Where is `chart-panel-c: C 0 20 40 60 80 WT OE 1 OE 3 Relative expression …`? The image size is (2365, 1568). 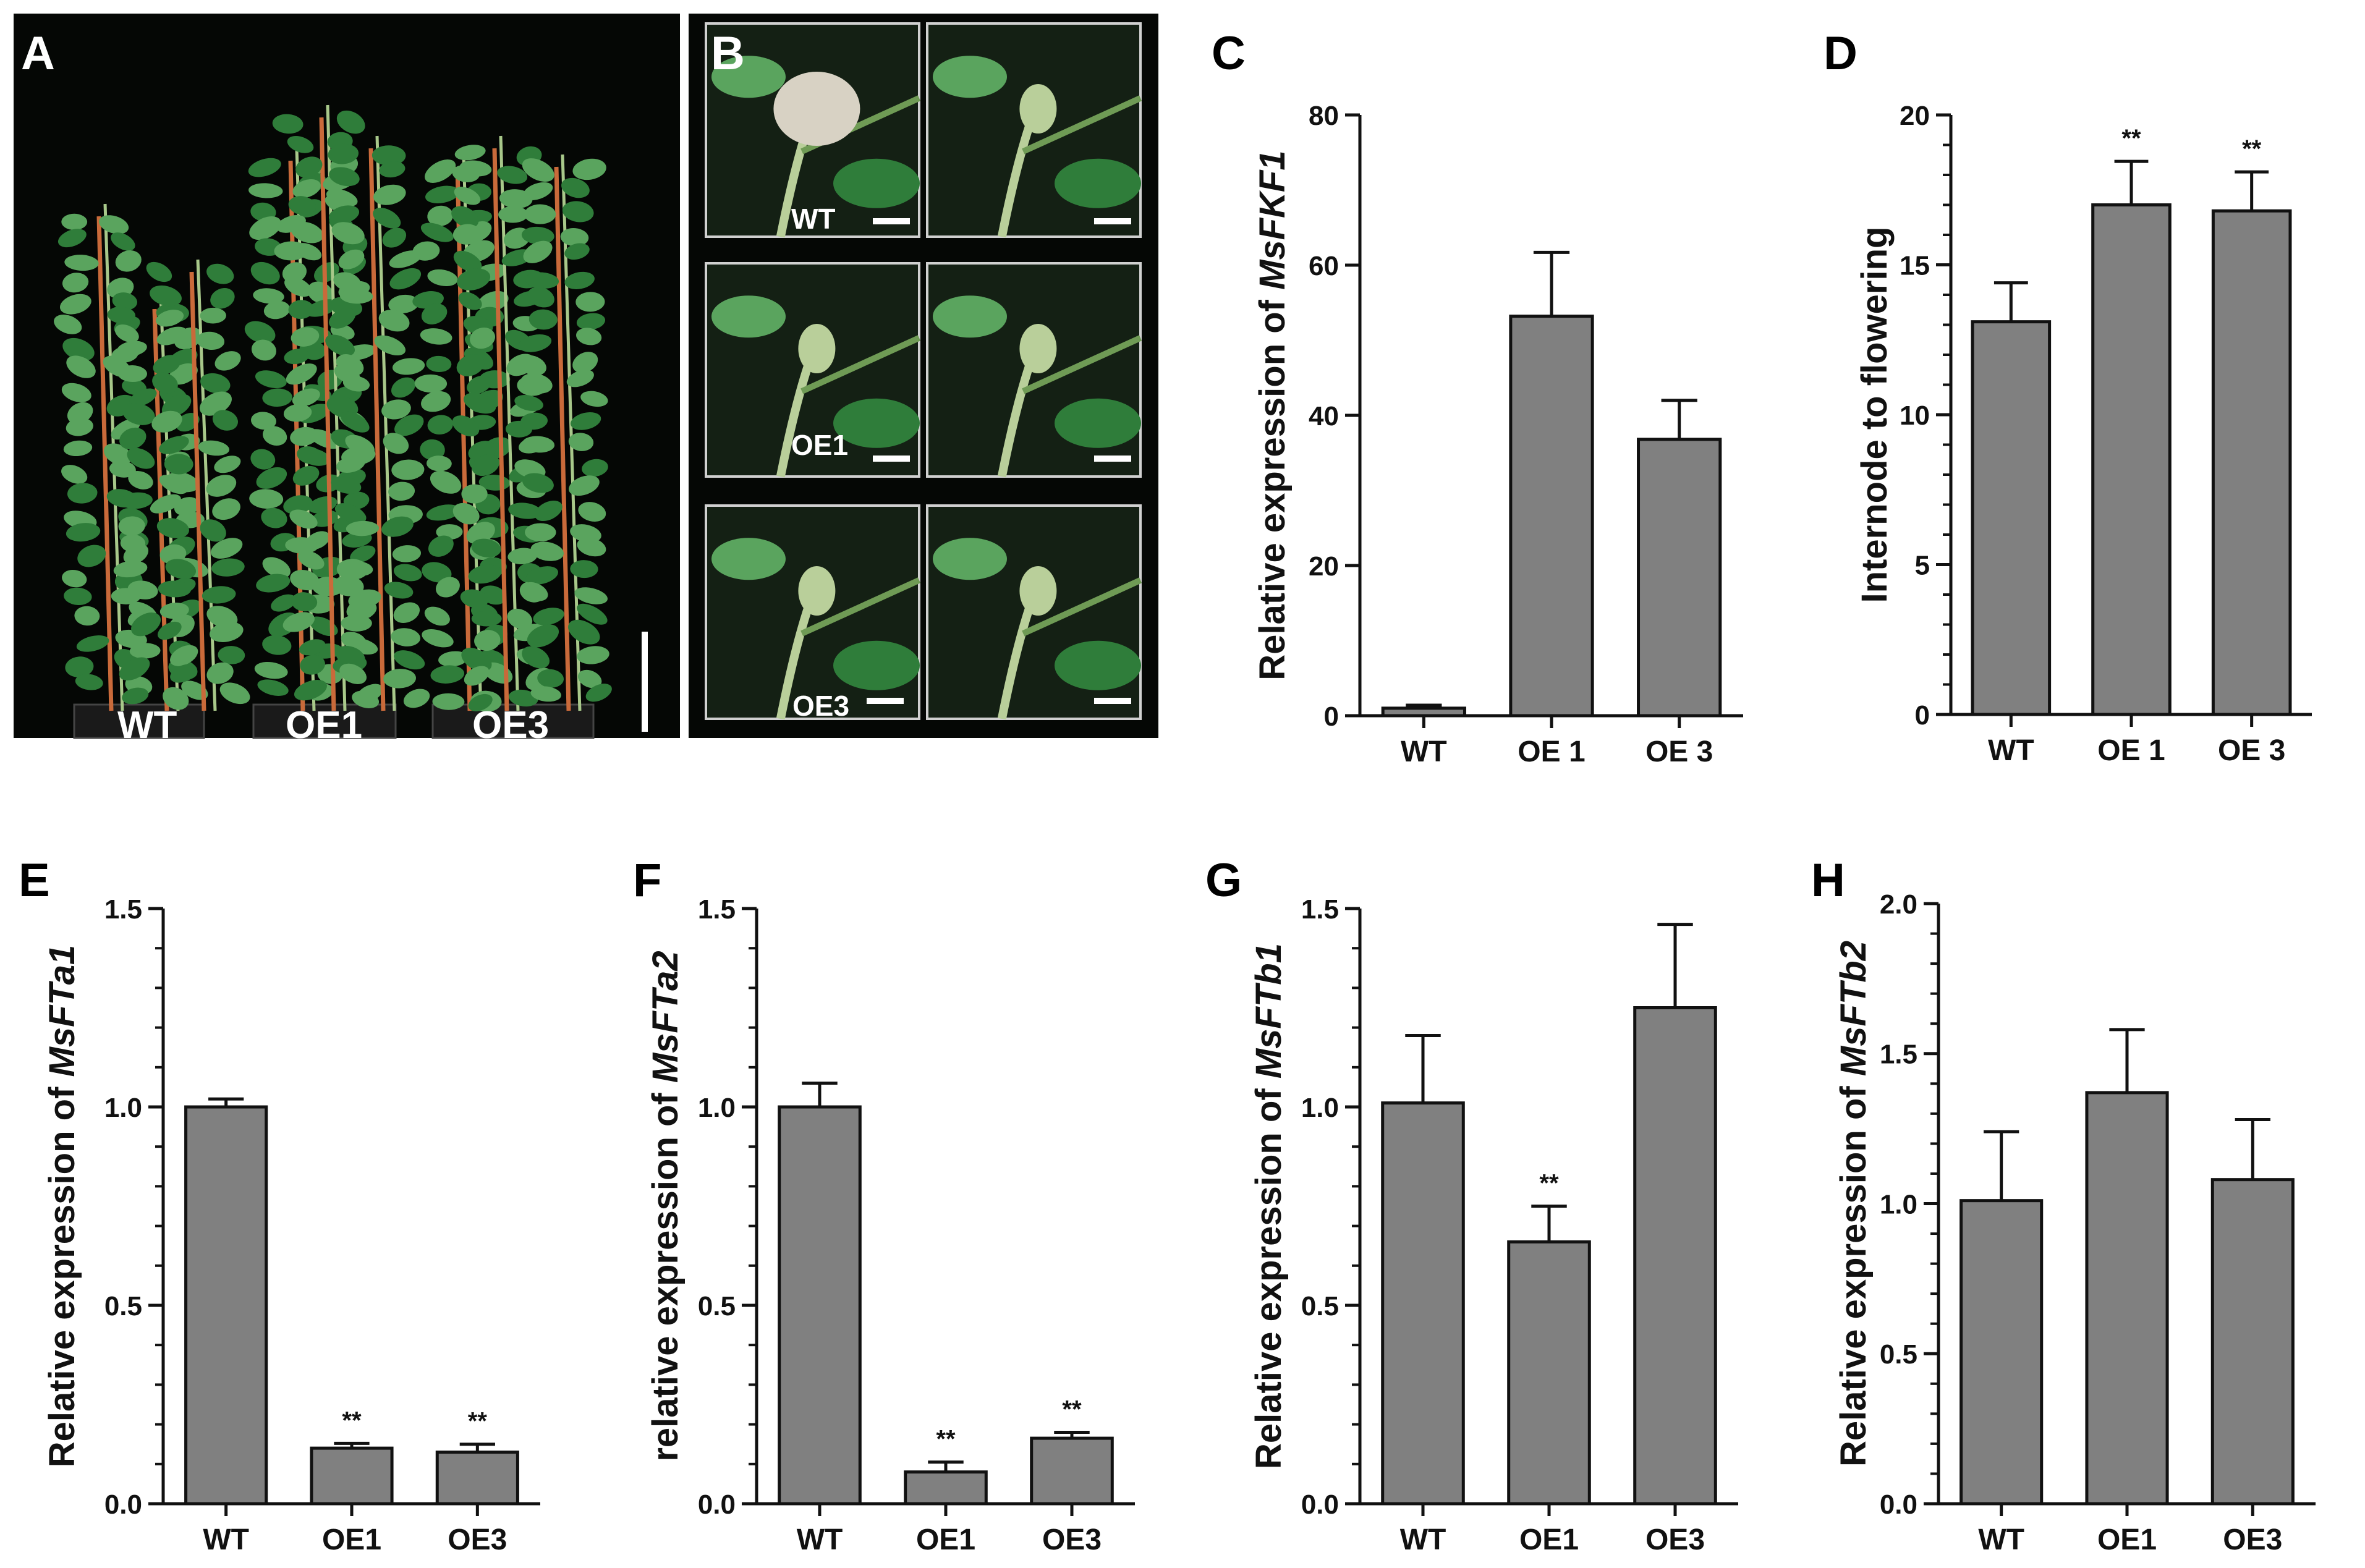 chart-panel-c: C 0 20 40 60 80 WT OE 1 OE 3 Relative expression … is located at coordinates (1477, 397).